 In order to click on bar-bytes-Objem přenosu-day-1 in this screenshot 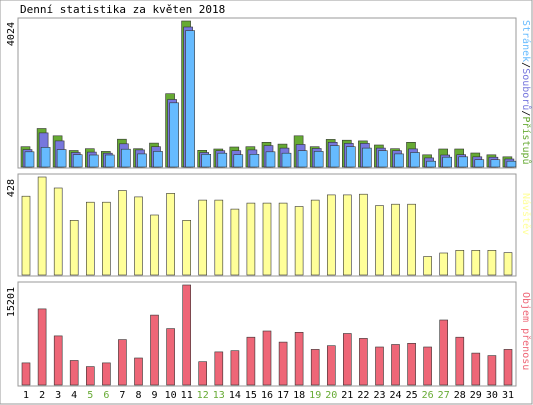, I will do `click(26, 374)`.